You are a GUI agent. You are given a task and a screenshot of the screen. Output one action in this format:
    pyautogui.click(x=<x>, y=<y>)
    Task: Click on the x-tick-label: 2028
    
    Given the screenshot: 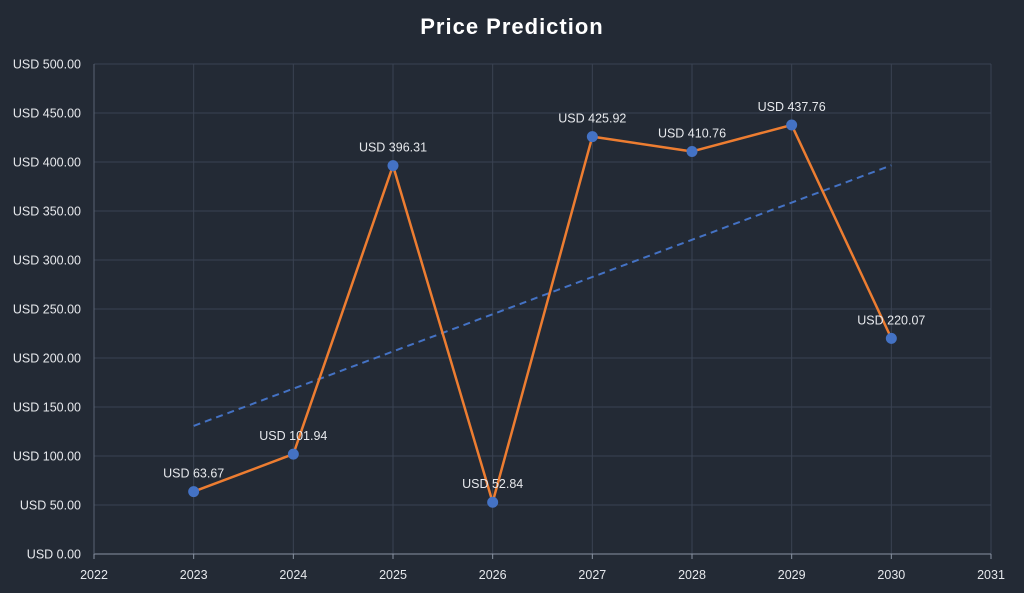 What is the action you would take?
    pyautogui.click(x=692, y=575)
    